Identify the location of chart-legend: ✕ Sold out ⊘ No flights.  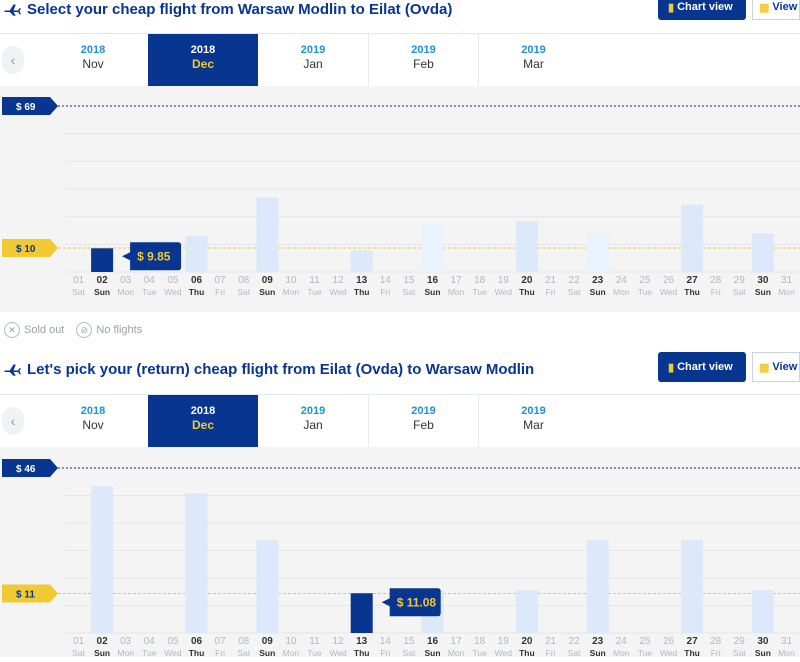
(73, 330).